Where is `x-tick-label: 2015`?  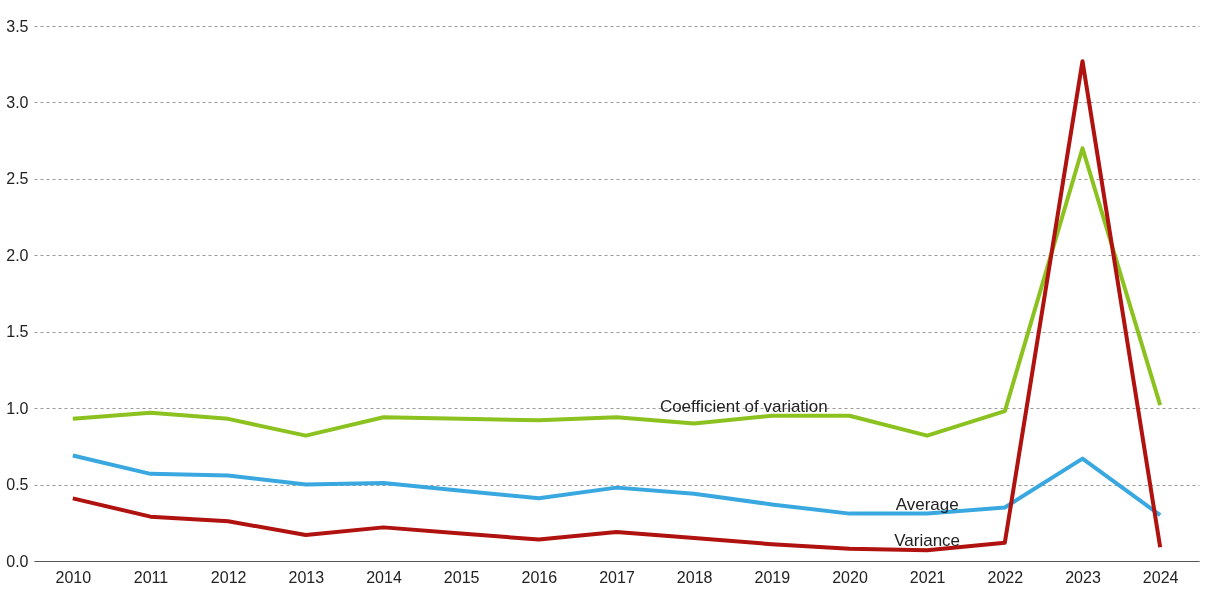 x-tick-label: 2015 is located at coordinates (461, 577).